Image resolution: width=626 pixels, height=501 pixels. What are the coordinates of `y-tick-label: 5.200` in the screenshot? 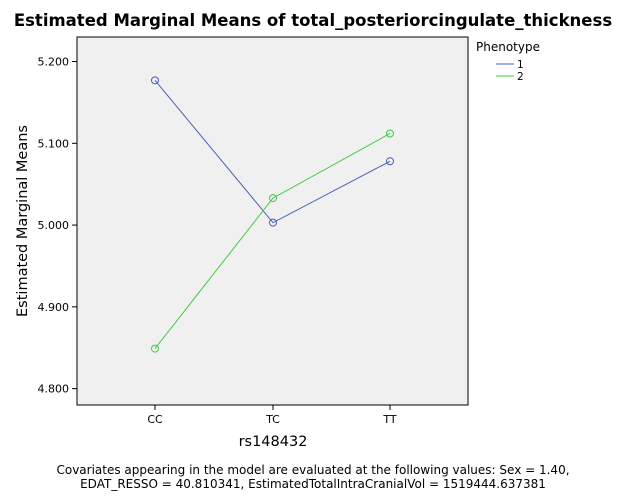 It's located at (54, 62).